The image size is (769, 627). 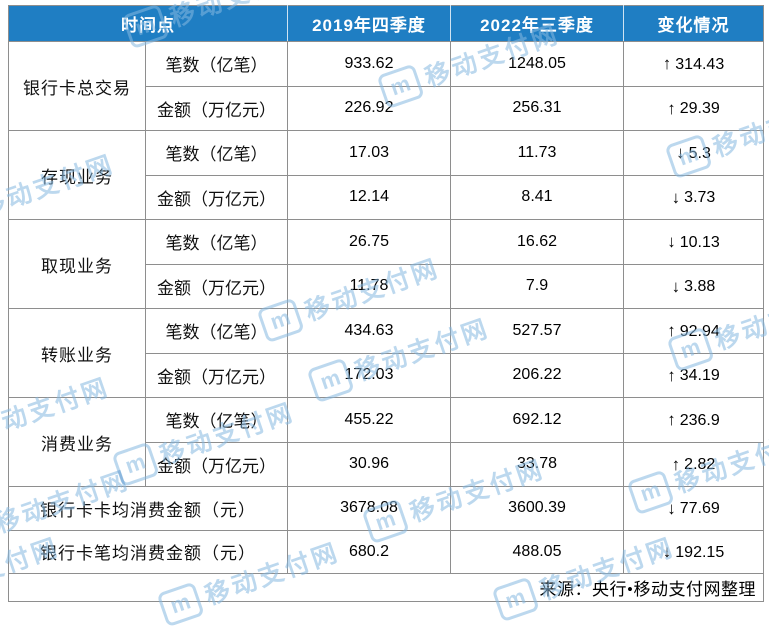 What do you see at coordinates (537, 153) in the screenshot?
I see `value-2022-cell: 11.73` at bounding box center [537, 153].